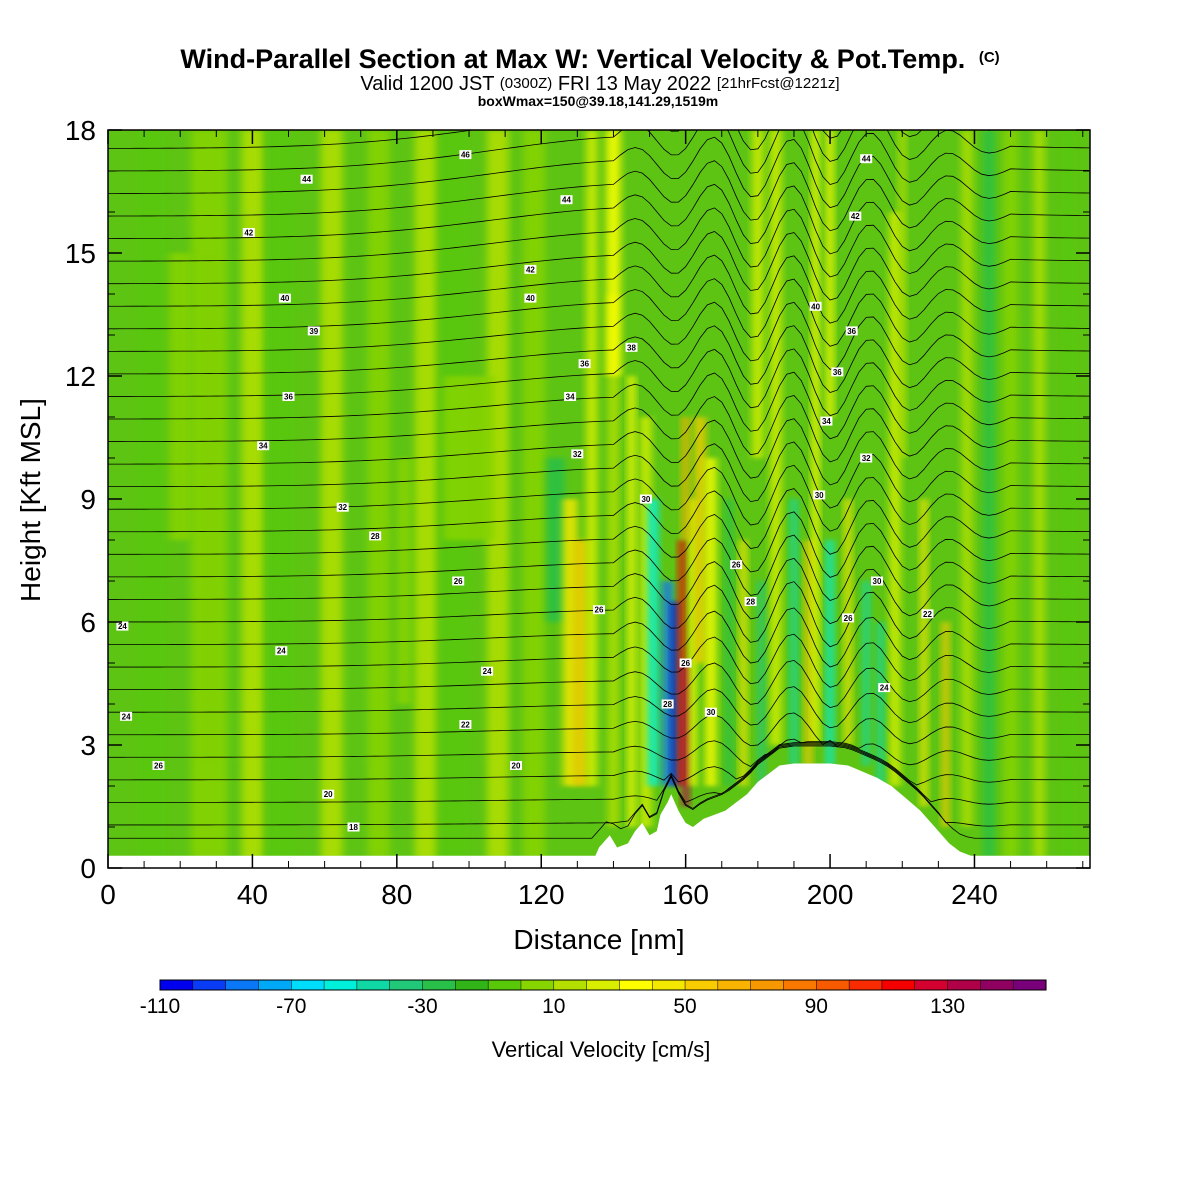 The image size is (1200, 1200). What do you see at coordinates (80, 253) in the screenshot?
I see `y-tick-label-5: 15` at bounding box center [80, 253].